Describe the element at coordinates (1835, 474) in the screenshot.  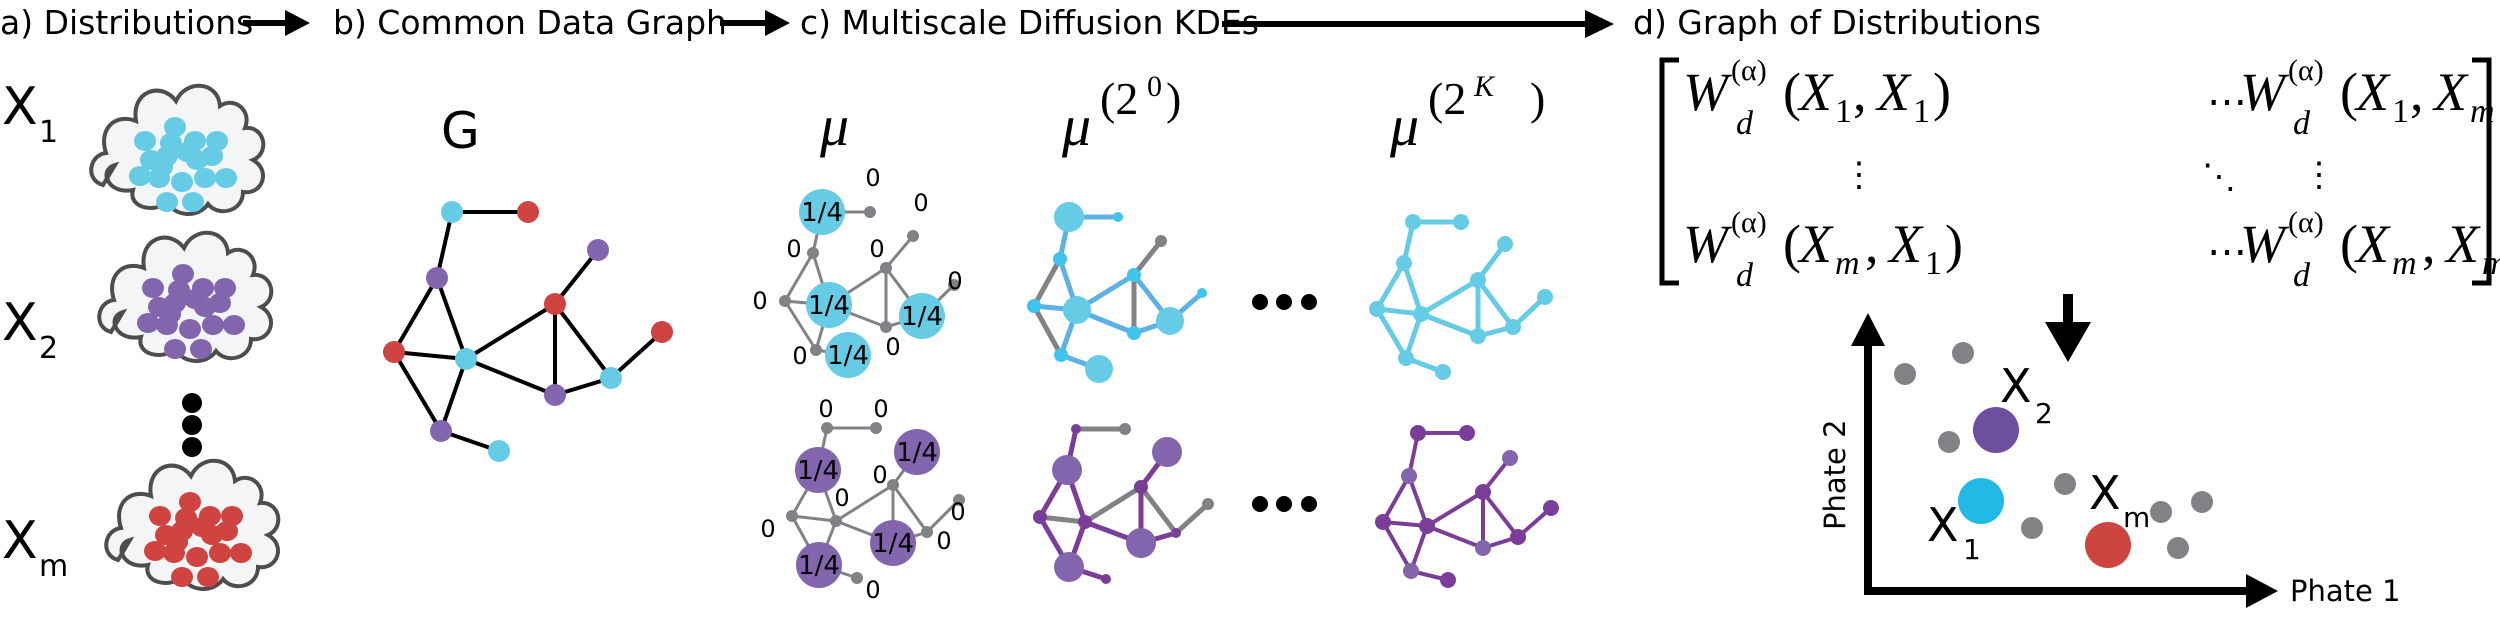
I see `y-axis-label: Phate 2` at that location.